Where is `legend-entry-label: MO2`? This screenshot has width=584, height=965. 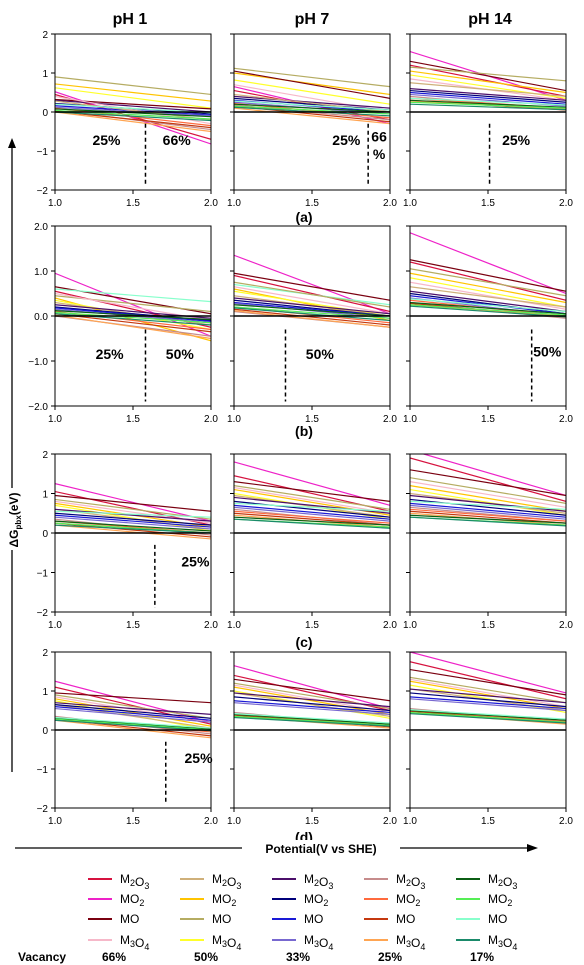 legend-entry-label: MO2 is located at coordinates (132, 900).